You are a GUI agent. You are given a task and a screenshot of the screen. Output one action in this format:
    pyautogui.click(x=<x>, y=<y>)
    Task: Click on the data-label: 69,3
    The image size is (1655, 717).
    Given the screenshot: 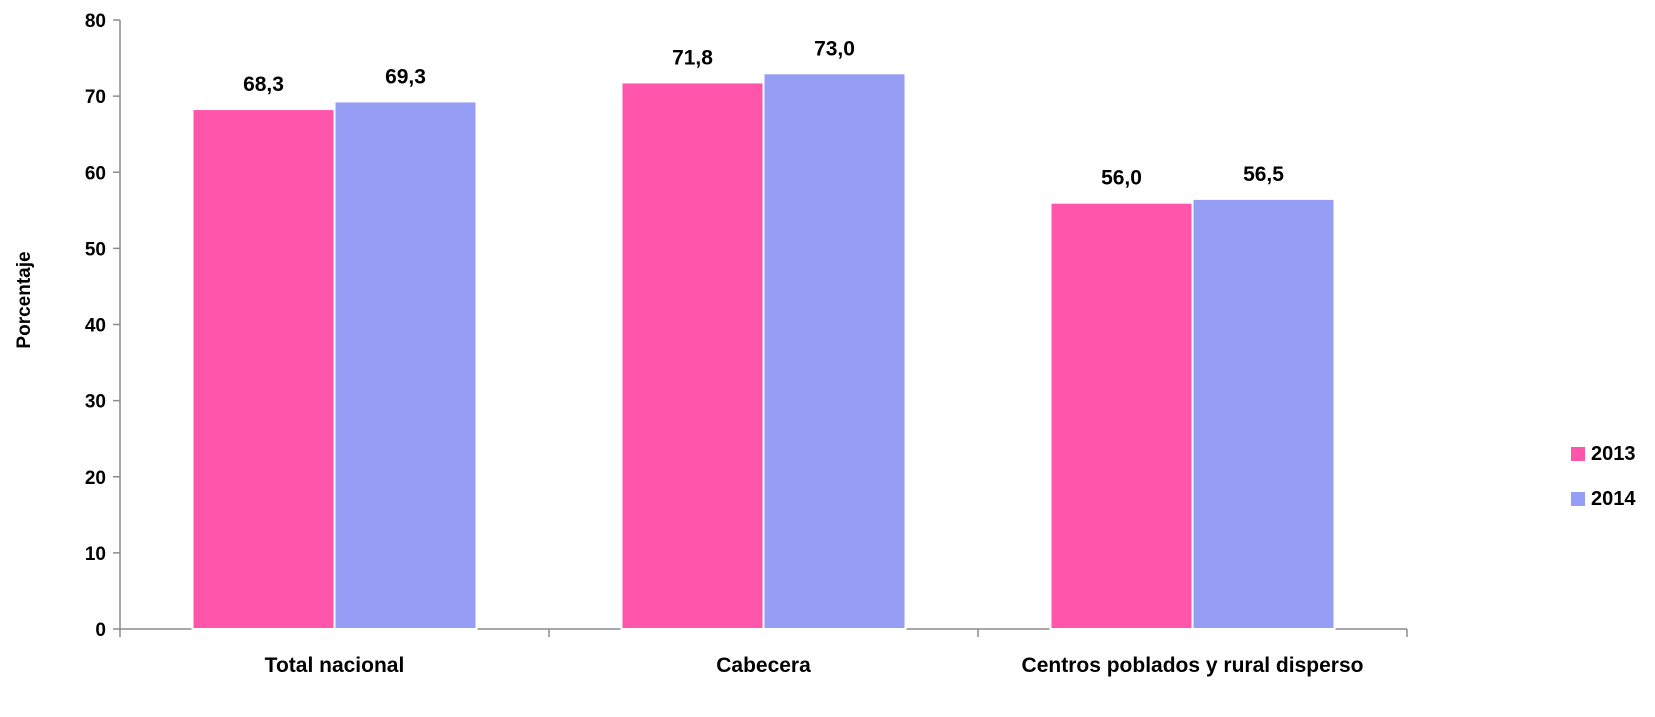 What is the action you would take?
    pyautogui.click(x=405, y=76)
    